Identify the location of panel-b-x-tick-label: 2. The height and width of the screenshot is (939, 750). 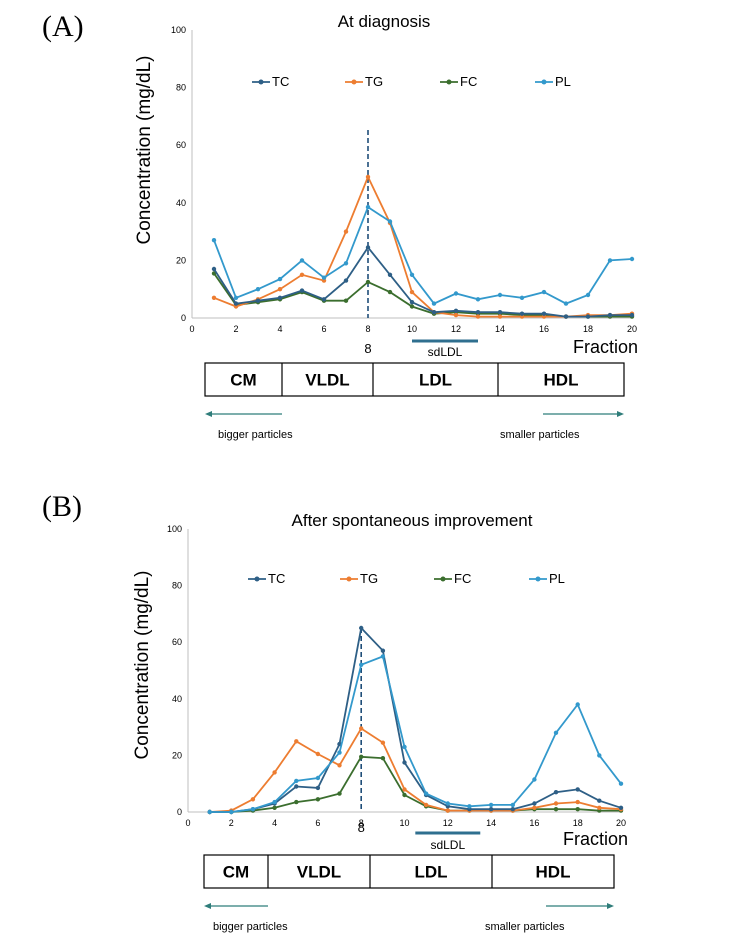
(231, 823).